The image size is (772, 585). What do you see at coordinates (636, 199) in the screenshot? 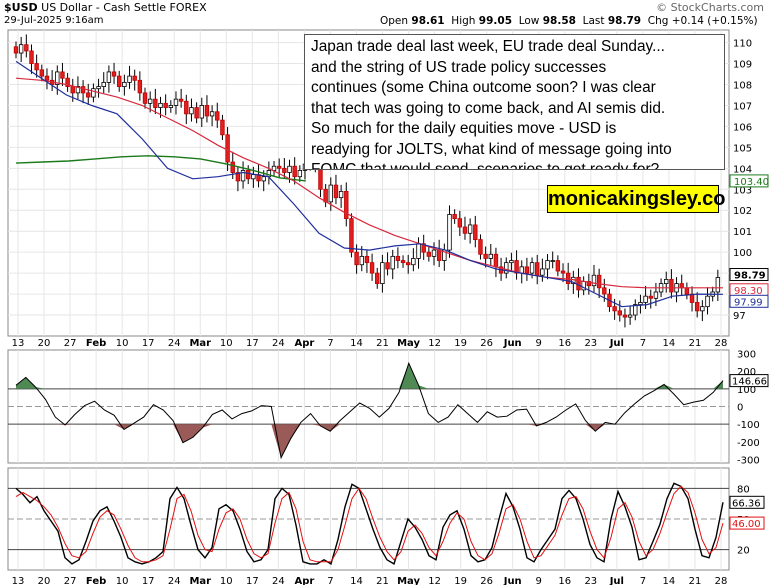
I see `brand-label: monicakingsley.co` at bounding box center [636, 199].